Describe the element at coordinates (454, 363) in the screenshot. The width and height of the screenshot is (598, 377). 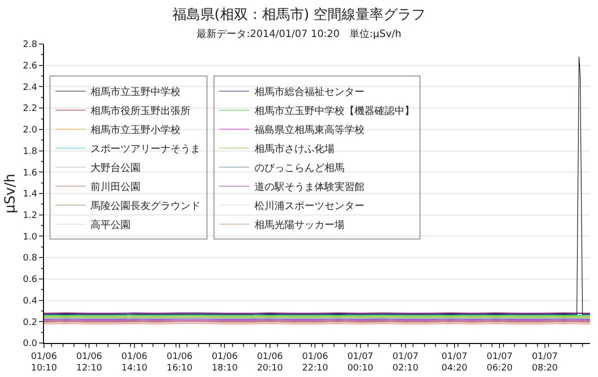
I see `x-tick-label: 01/07 04:20` at that location.